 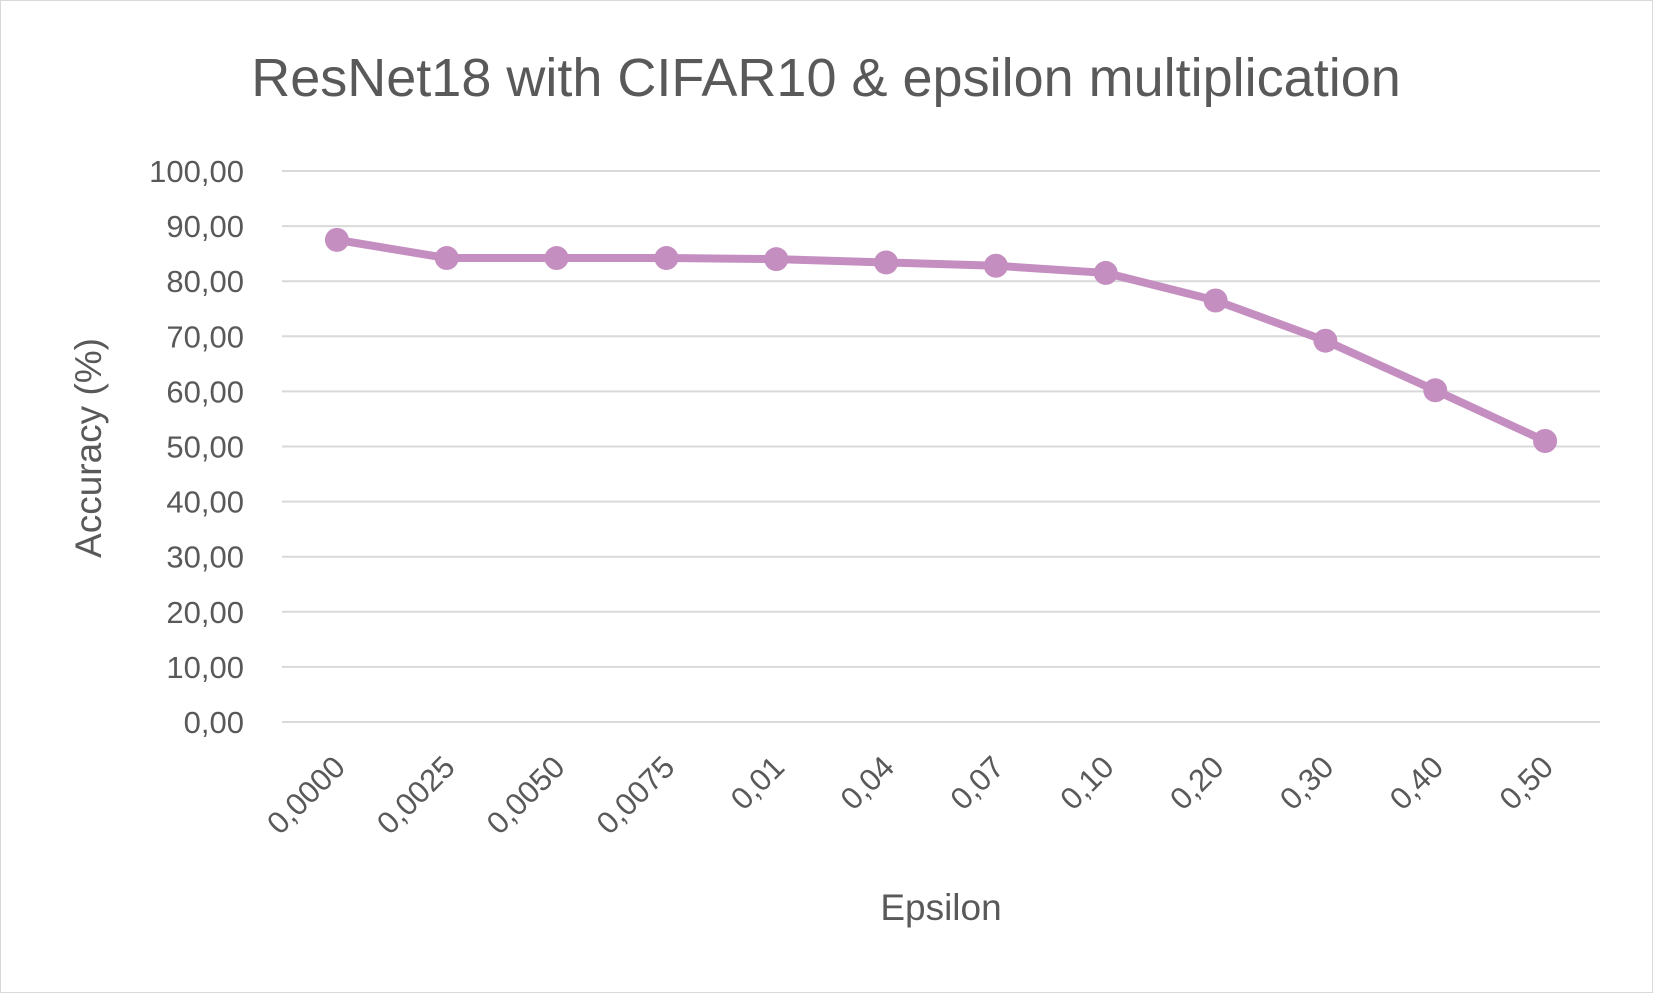 I want to click on x-tick-label: 0,10, so click(x=1086, y=782).